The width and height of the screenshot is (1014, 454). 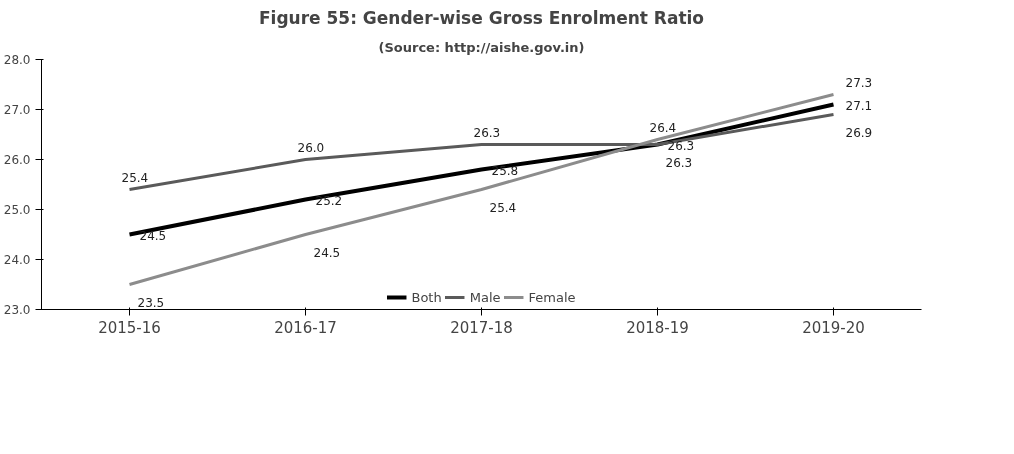 I want to click on x-tick-label: 2019-20, so click(x=833, y=327).